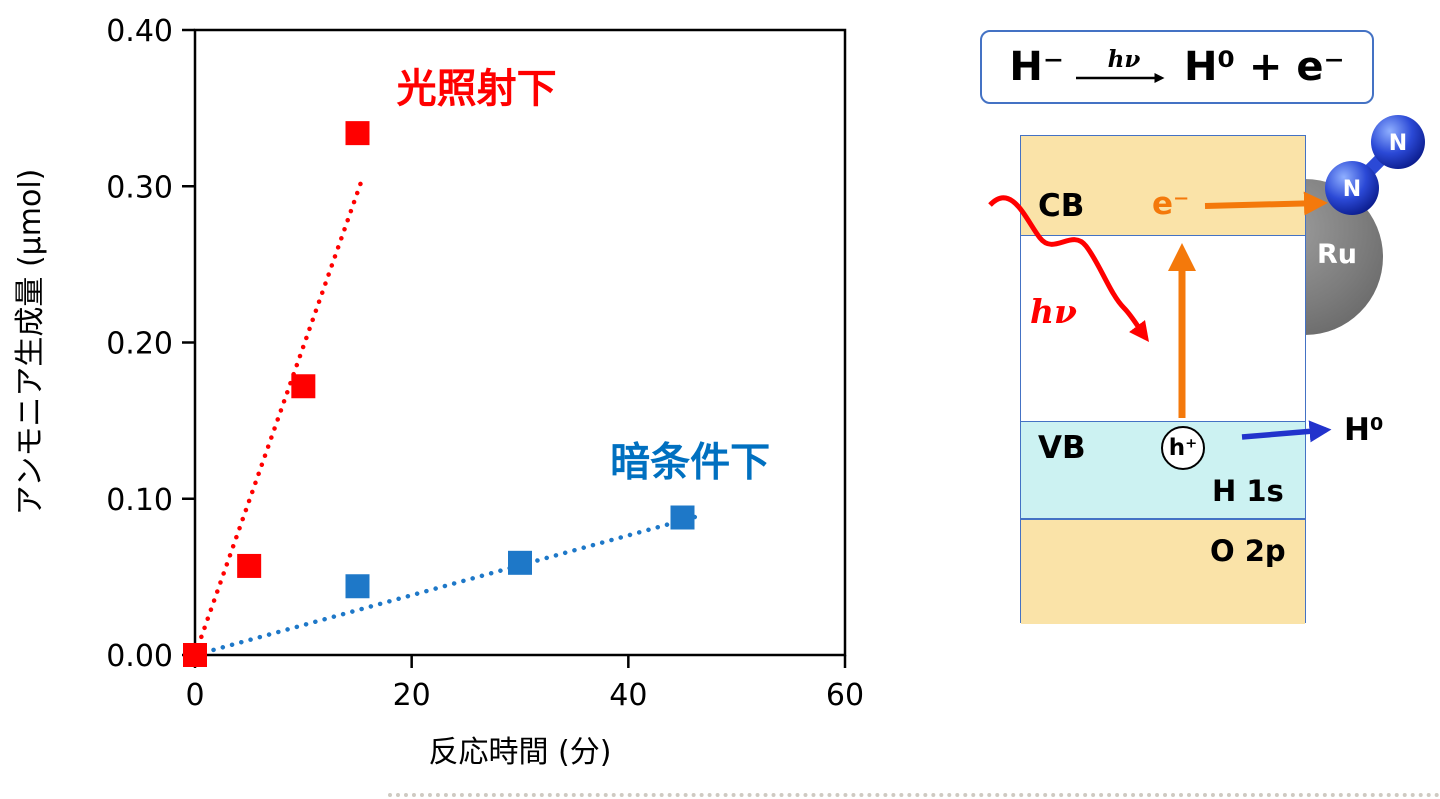 The height and width of the screenshot is (799, 1440). I want to click on h0-product-label: H⁰, so click(1364, 430).